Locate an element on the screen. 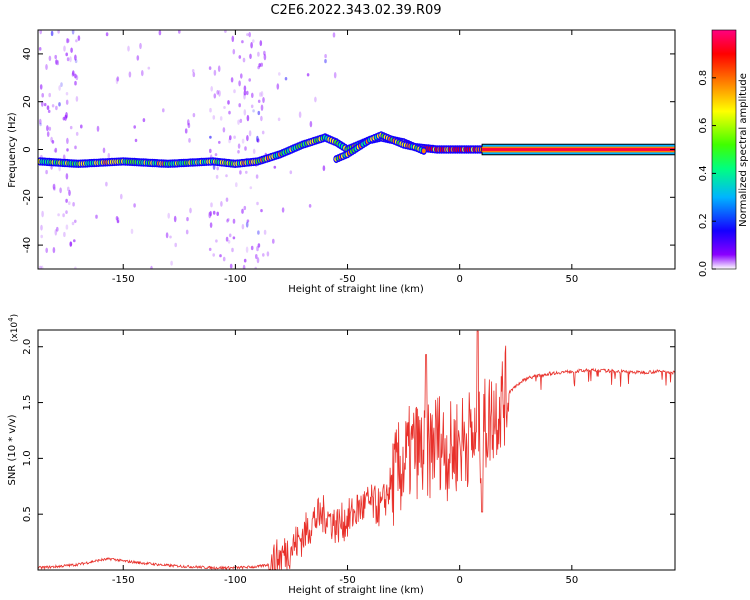 Image resolution: width=750 pixels, height=600 pixels. colorbar-tick-label: 0.2 is located at coordinates (703, 221).